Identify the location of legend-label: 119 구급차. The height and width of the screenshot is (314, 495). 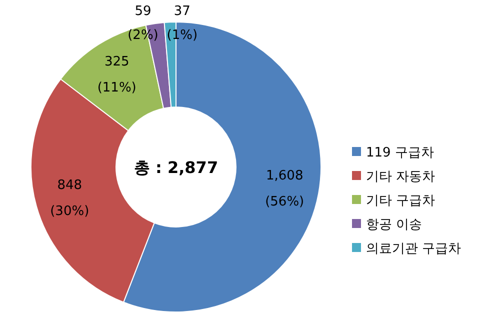
(400, 153).